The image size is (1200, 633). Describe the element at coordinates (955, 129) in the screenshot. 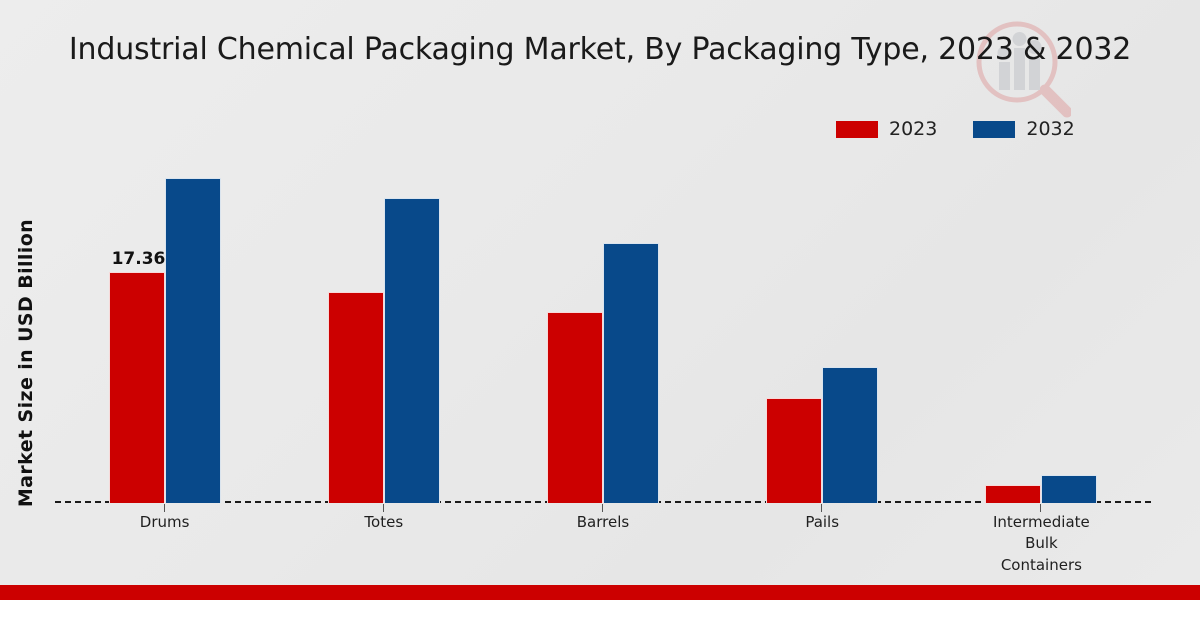

I see `chart-legend: 2023 2032` at that location.